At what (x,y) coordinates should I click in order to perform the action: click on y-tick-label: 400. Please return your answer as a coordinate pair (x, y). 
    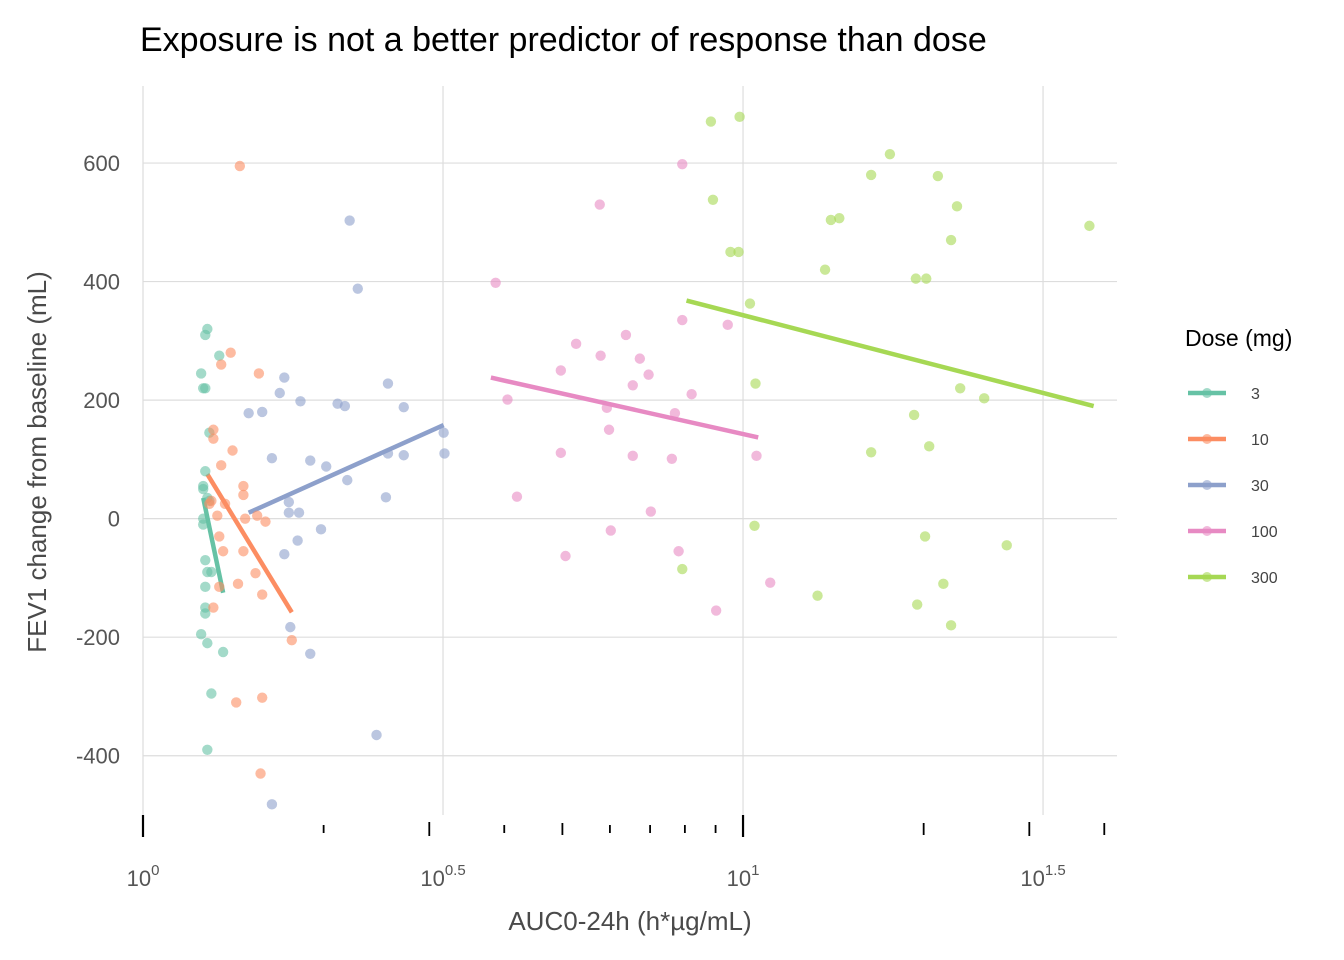
    Looking at the image, I should click on (101, 282).